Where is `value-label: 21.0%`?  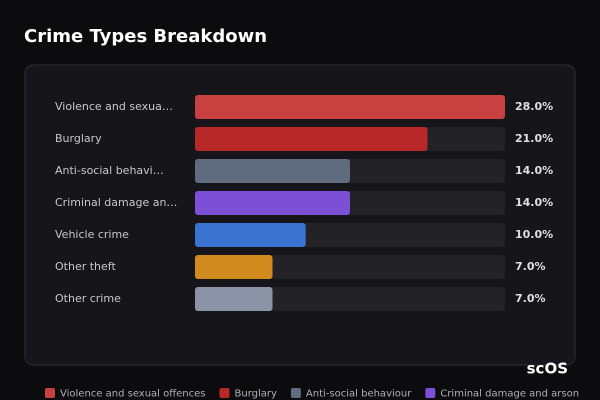 value-label: 21.0% is located at coordinates (534, 138).